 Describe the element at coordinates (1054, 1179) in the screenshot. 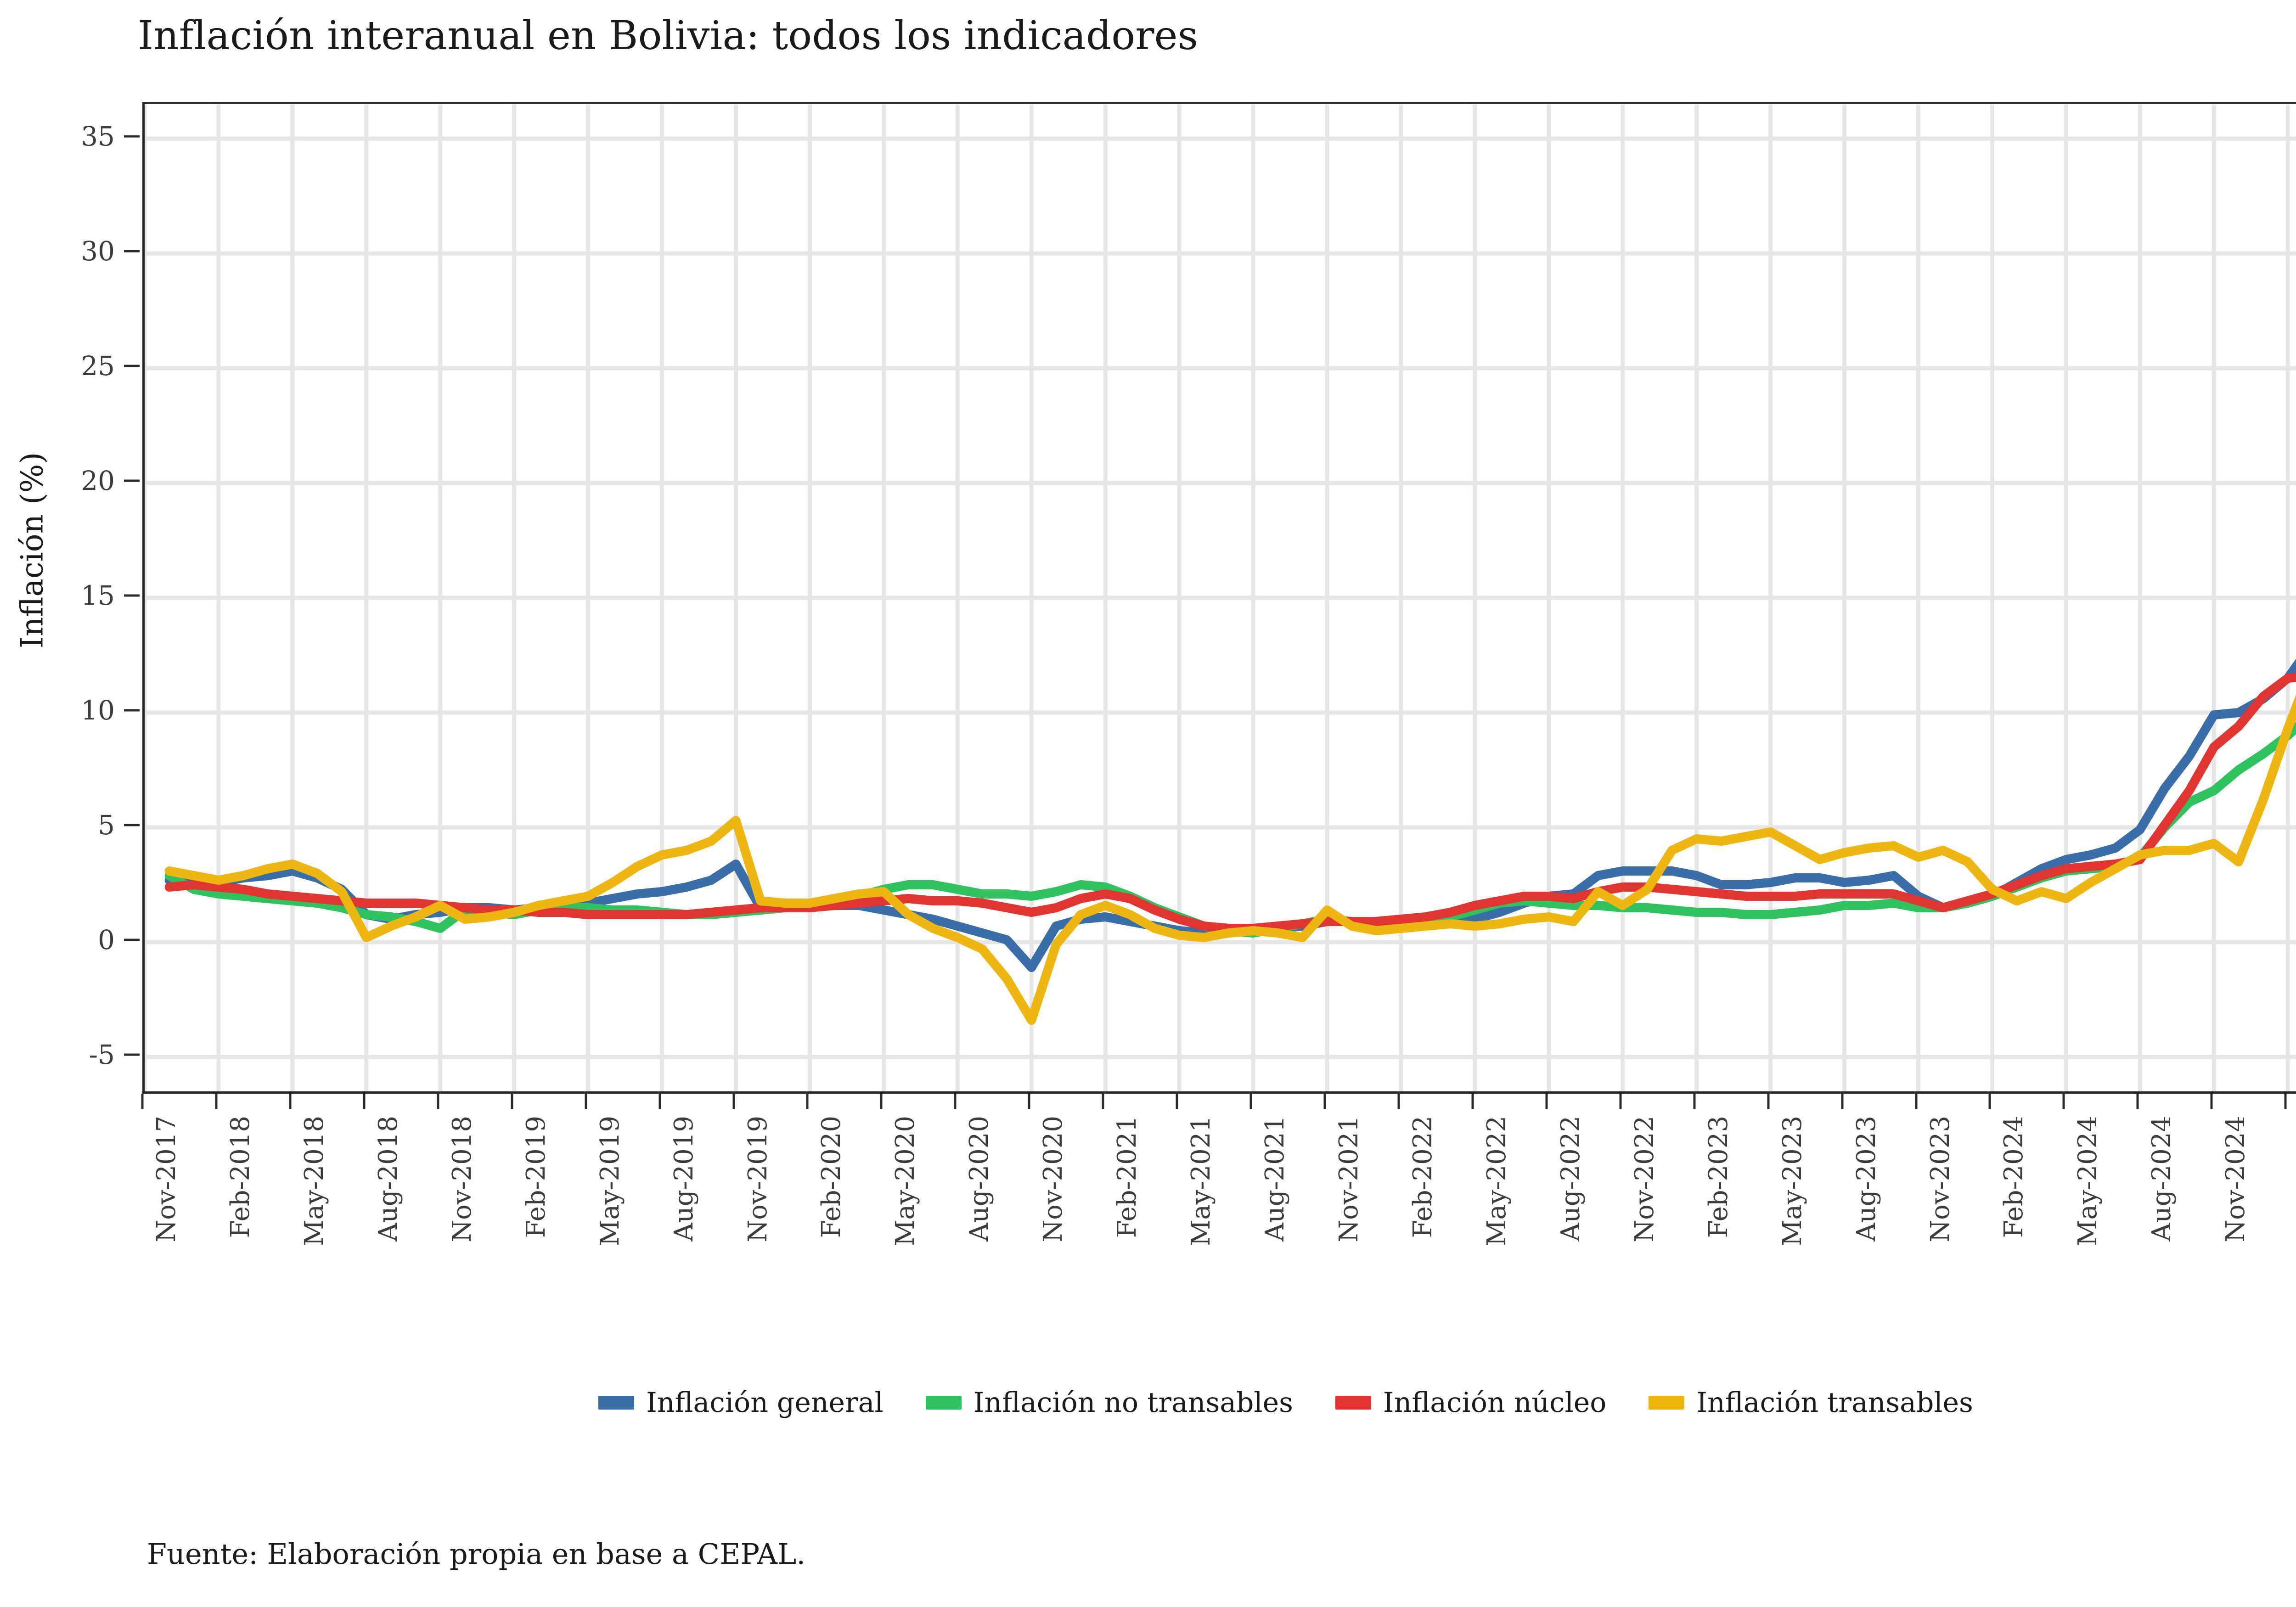

I see `x-axis-tick-label: Nov-2020` at that location.